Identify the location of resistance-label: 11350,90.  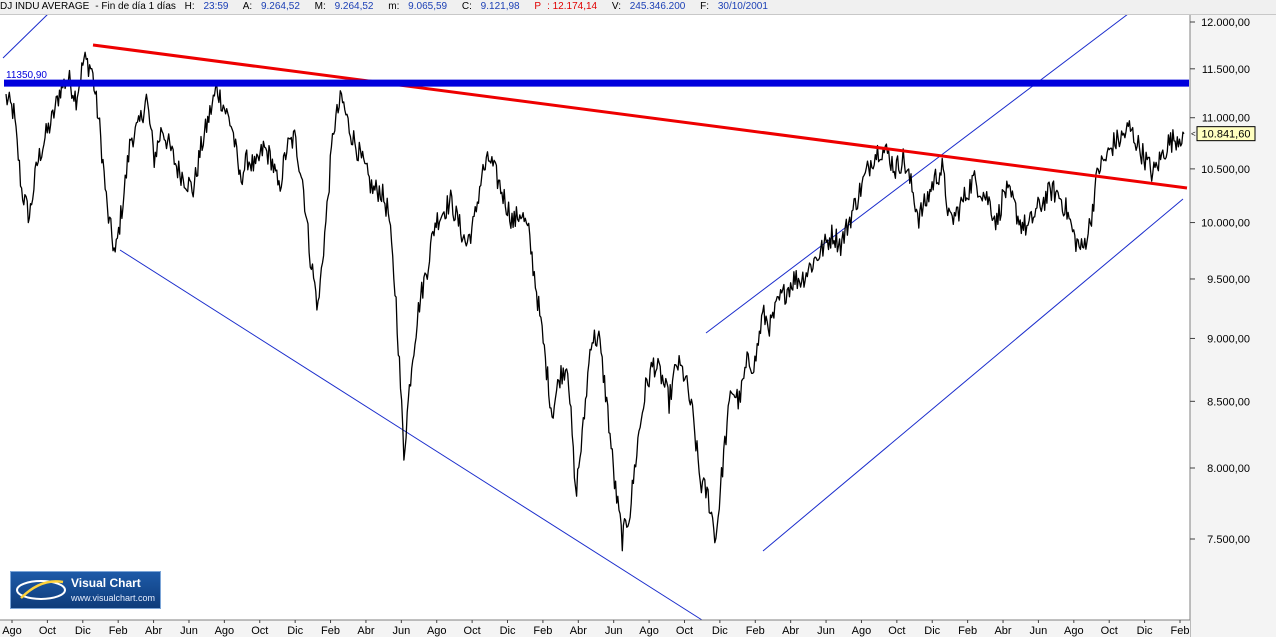
(26, 75).